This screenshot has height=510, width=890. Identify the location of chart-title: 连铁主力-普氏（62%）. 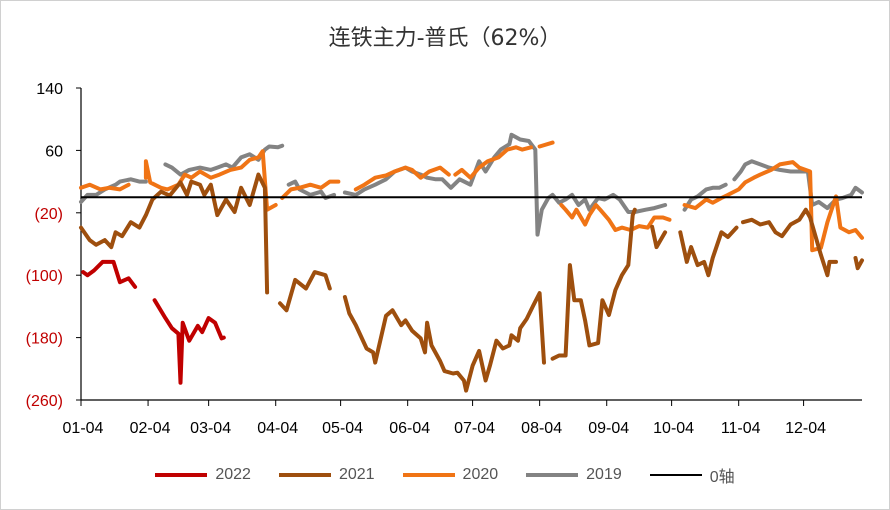
(445, 38).